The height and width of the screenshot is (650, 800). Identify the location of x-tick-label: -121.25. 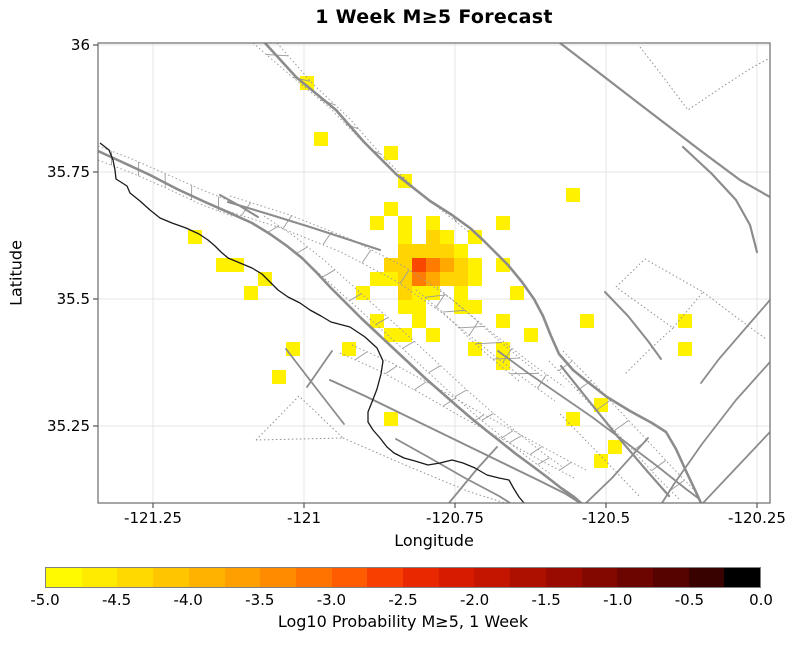
(153, 518).